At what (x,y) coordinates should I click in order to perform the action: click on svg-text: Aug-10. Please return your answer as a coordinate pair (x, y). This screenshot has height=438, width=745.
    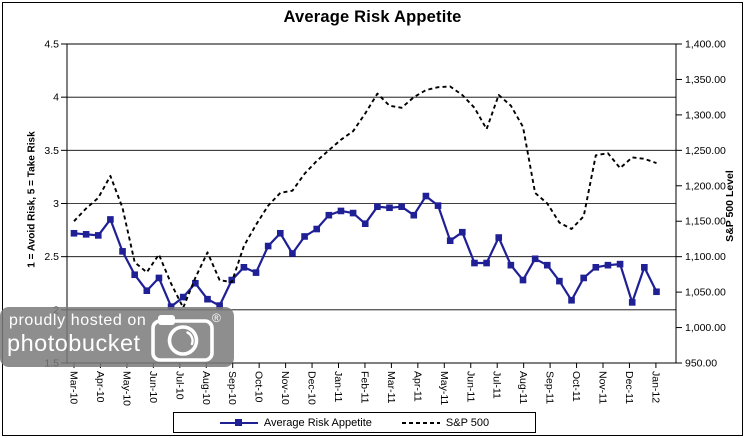
    Looking at the image, I should click on (206, 388).